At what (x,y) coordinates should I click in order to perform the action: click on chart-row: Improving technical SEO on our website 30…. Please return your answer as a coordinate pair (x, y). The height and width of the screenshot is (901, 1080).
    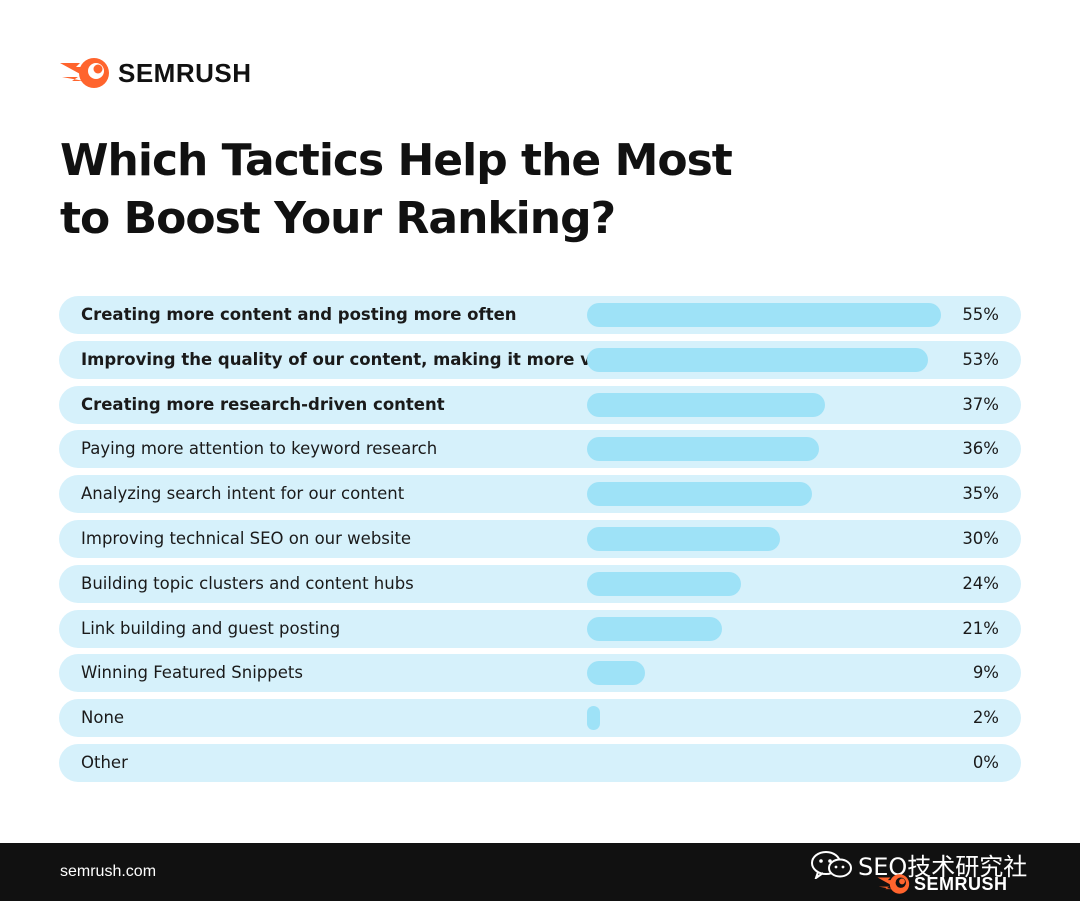
    Looking at the image, I should click on (540, 538).